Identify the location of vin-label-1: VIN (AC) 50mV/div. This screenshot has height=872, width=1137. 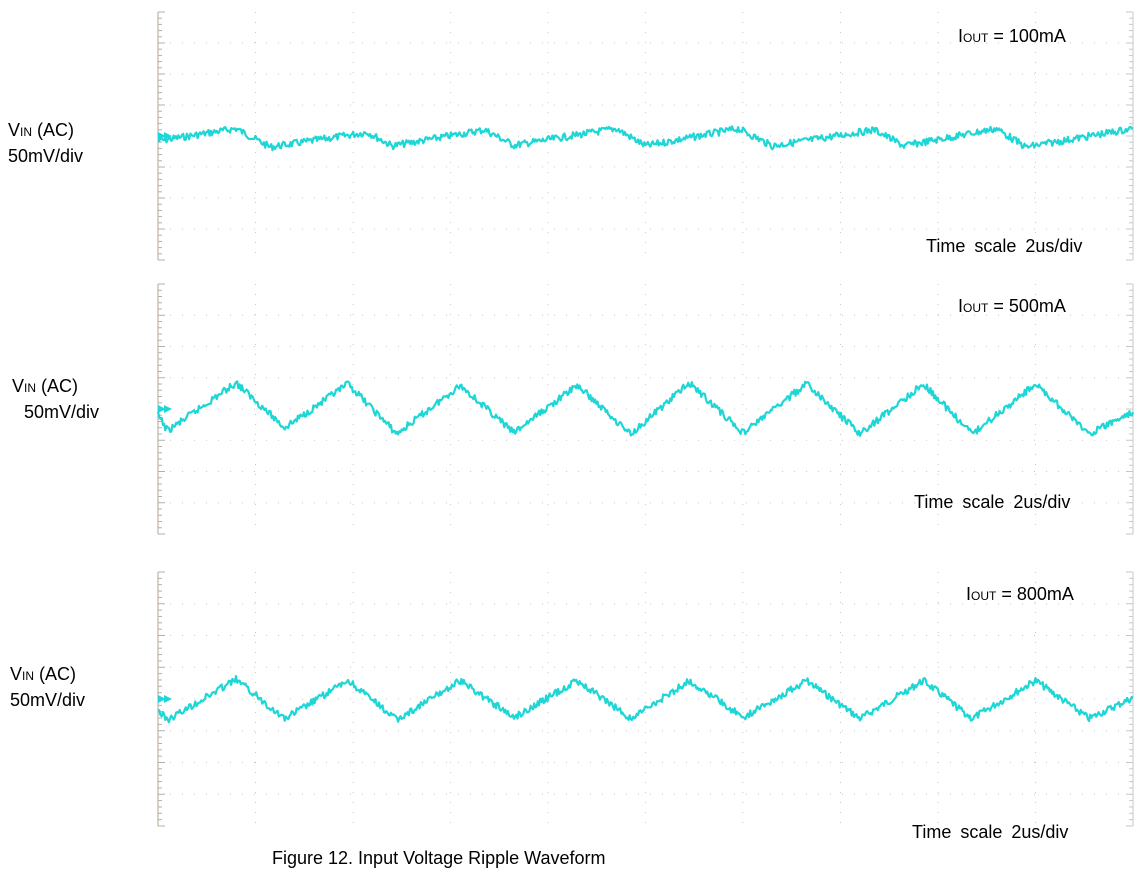
(46, 143).